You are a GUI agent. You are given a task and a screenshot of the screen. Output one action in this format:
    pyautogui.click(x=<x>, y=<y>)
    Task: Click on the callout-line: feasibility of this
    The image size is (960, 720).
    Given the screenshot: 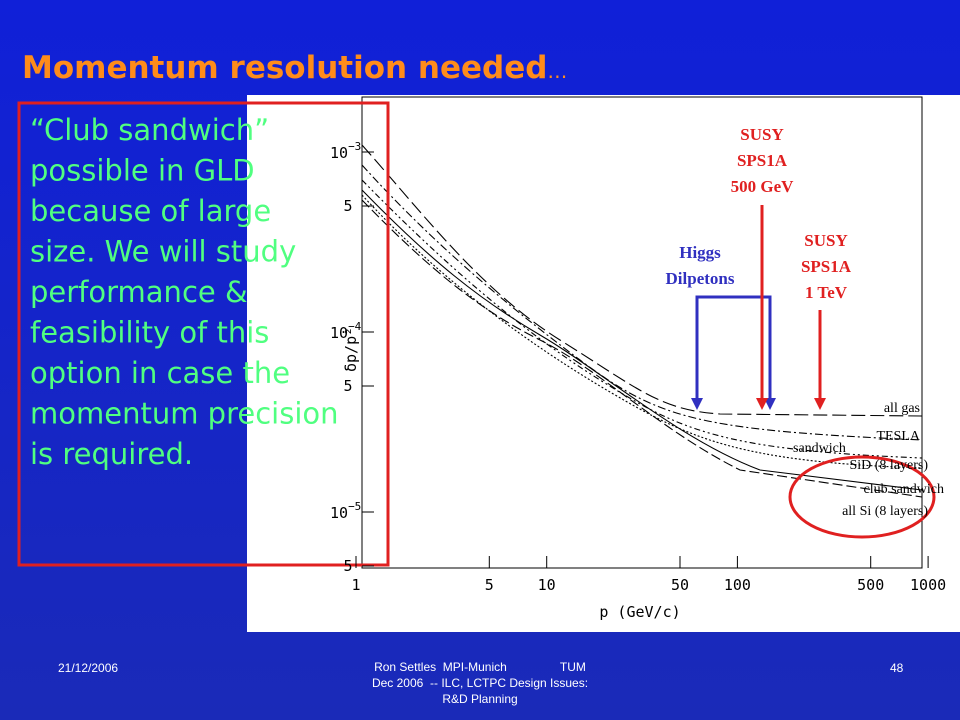 What is the action you would take?
    pyautogui.click(x=149, y=333)
    